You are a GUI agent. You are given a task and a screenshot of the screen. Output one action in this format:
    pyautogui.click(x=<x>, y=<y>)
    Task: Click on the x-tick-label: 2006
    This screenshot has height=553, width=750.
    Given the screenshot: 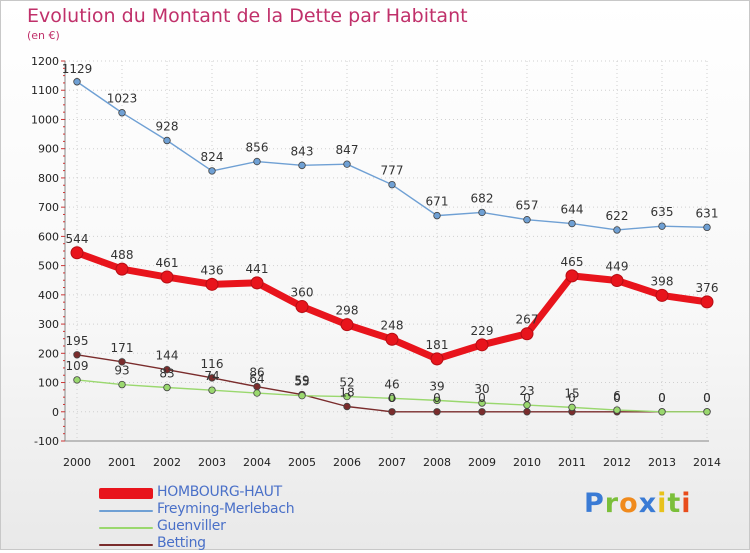 What is the action you would take?
    pyautogui.click(x=347, y=462)
    